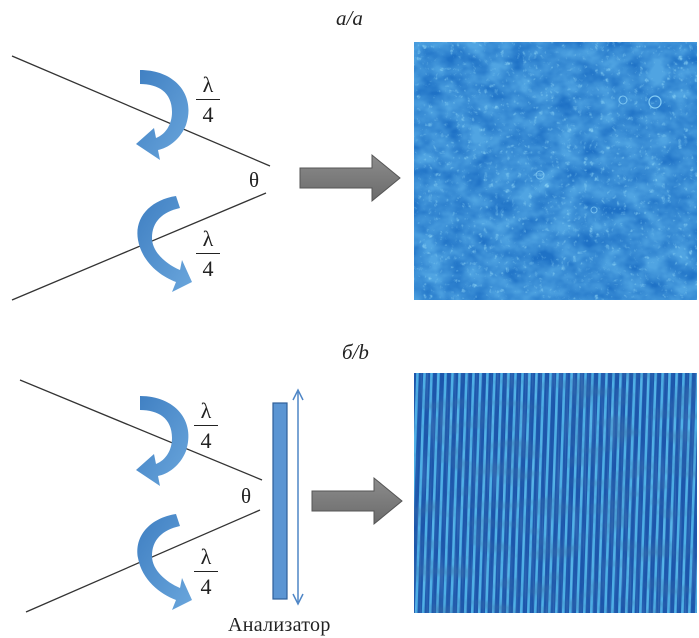  What do you see at coordinates (280, 501) in the screenshot?
I see `analyzer-plate` at bounding box center [280, 501].